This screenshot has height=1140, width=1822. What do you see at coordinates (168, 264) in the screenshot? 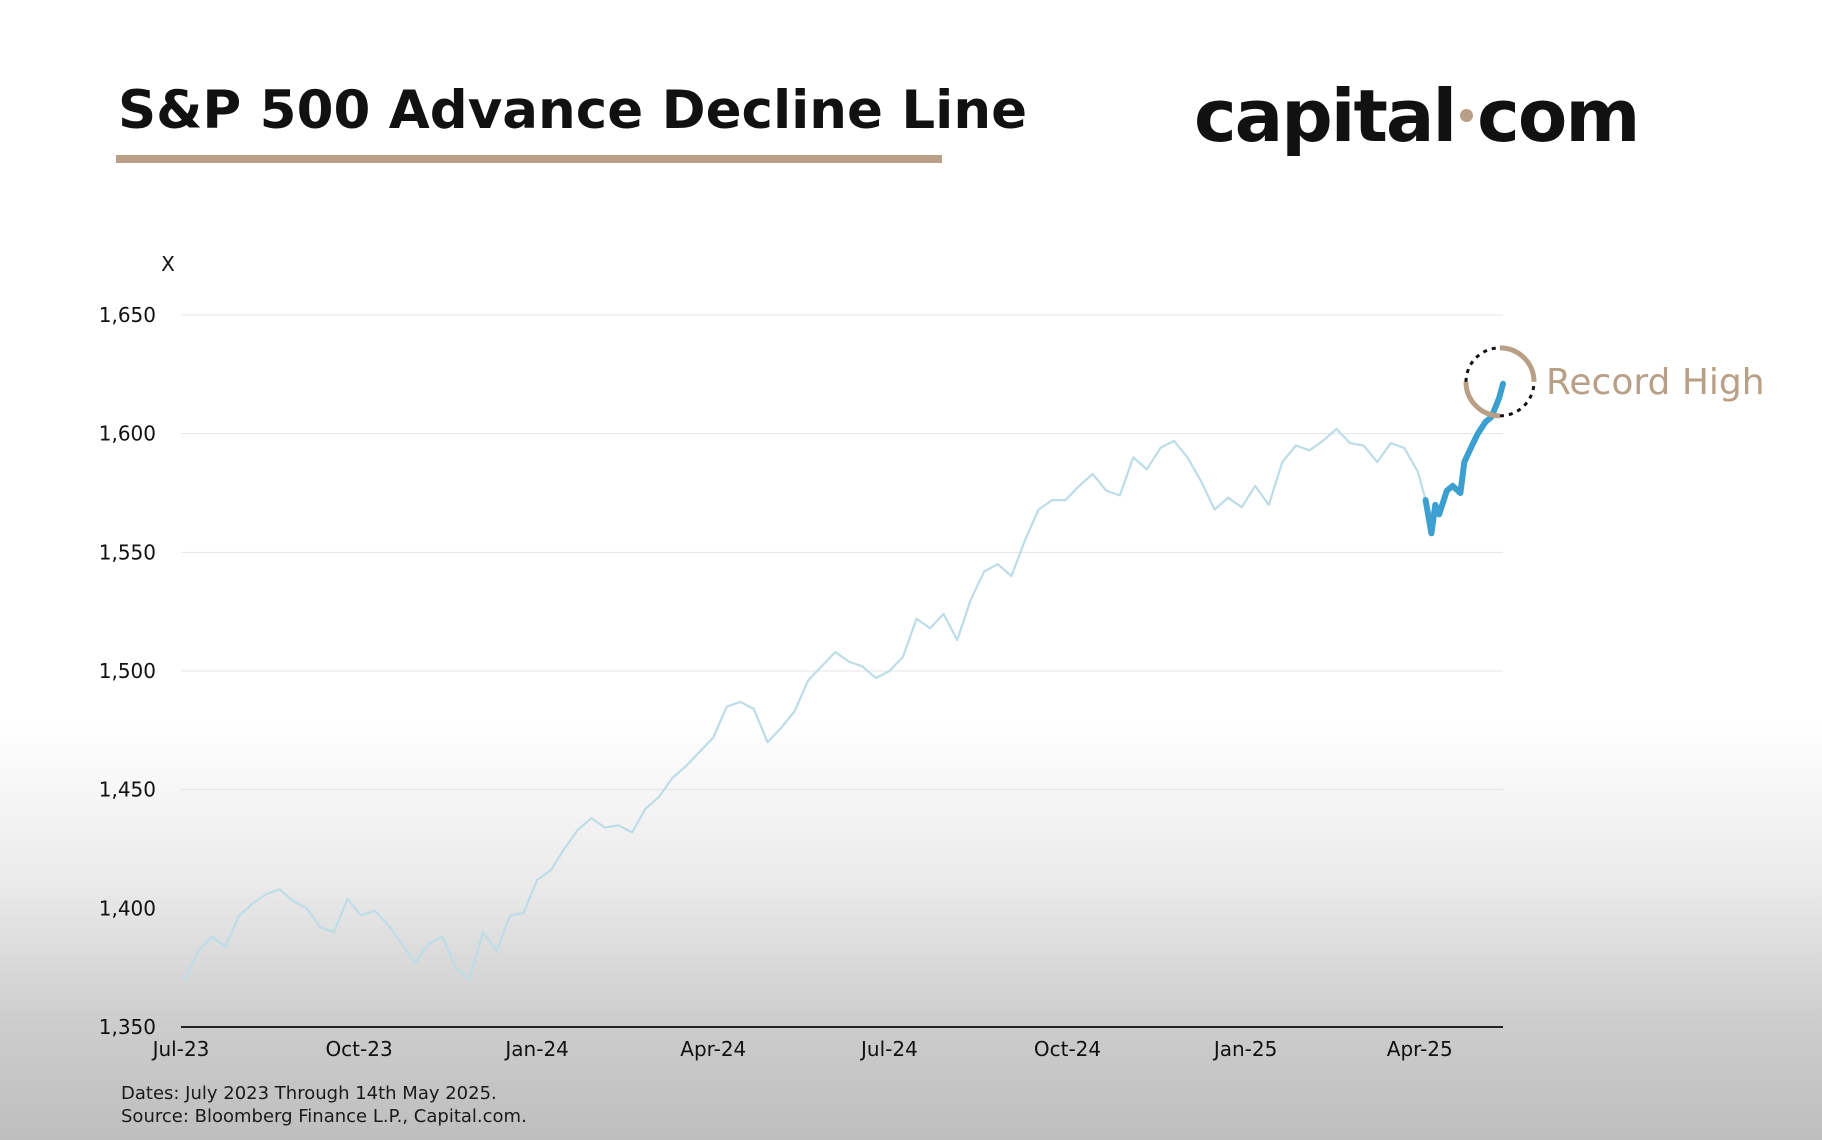
I see `y-axis-label: X` at bounding box center [168, 264].